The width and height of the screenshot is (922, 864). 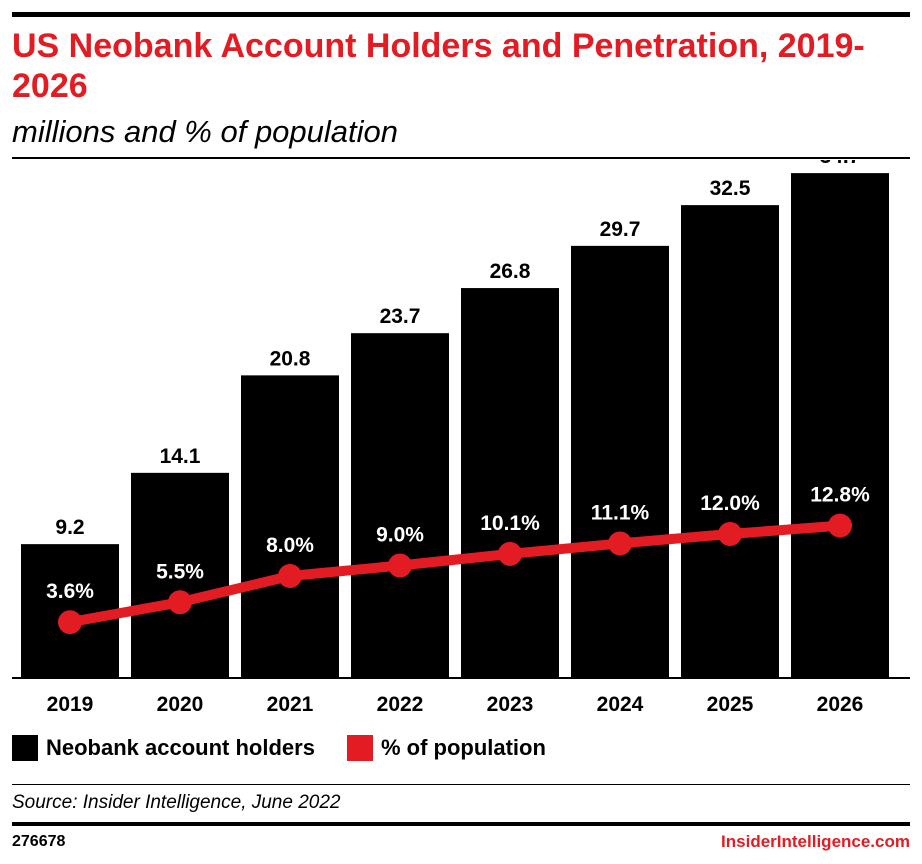 I want to click on legend-label-population: % of population, so click(x=463, y=747).